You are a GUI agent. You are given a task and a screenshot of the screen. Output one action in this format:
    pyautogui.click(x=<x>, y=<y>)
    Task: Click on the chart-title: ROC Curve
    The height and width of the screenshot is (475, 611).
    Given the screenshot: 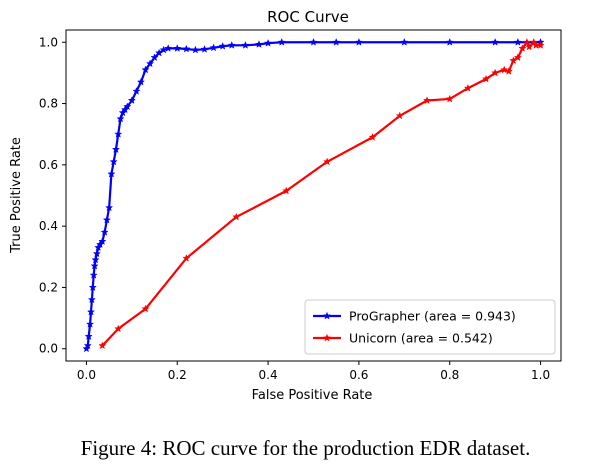 What is the action you would take?
    pyautogui.click(x=308, y=17)
    